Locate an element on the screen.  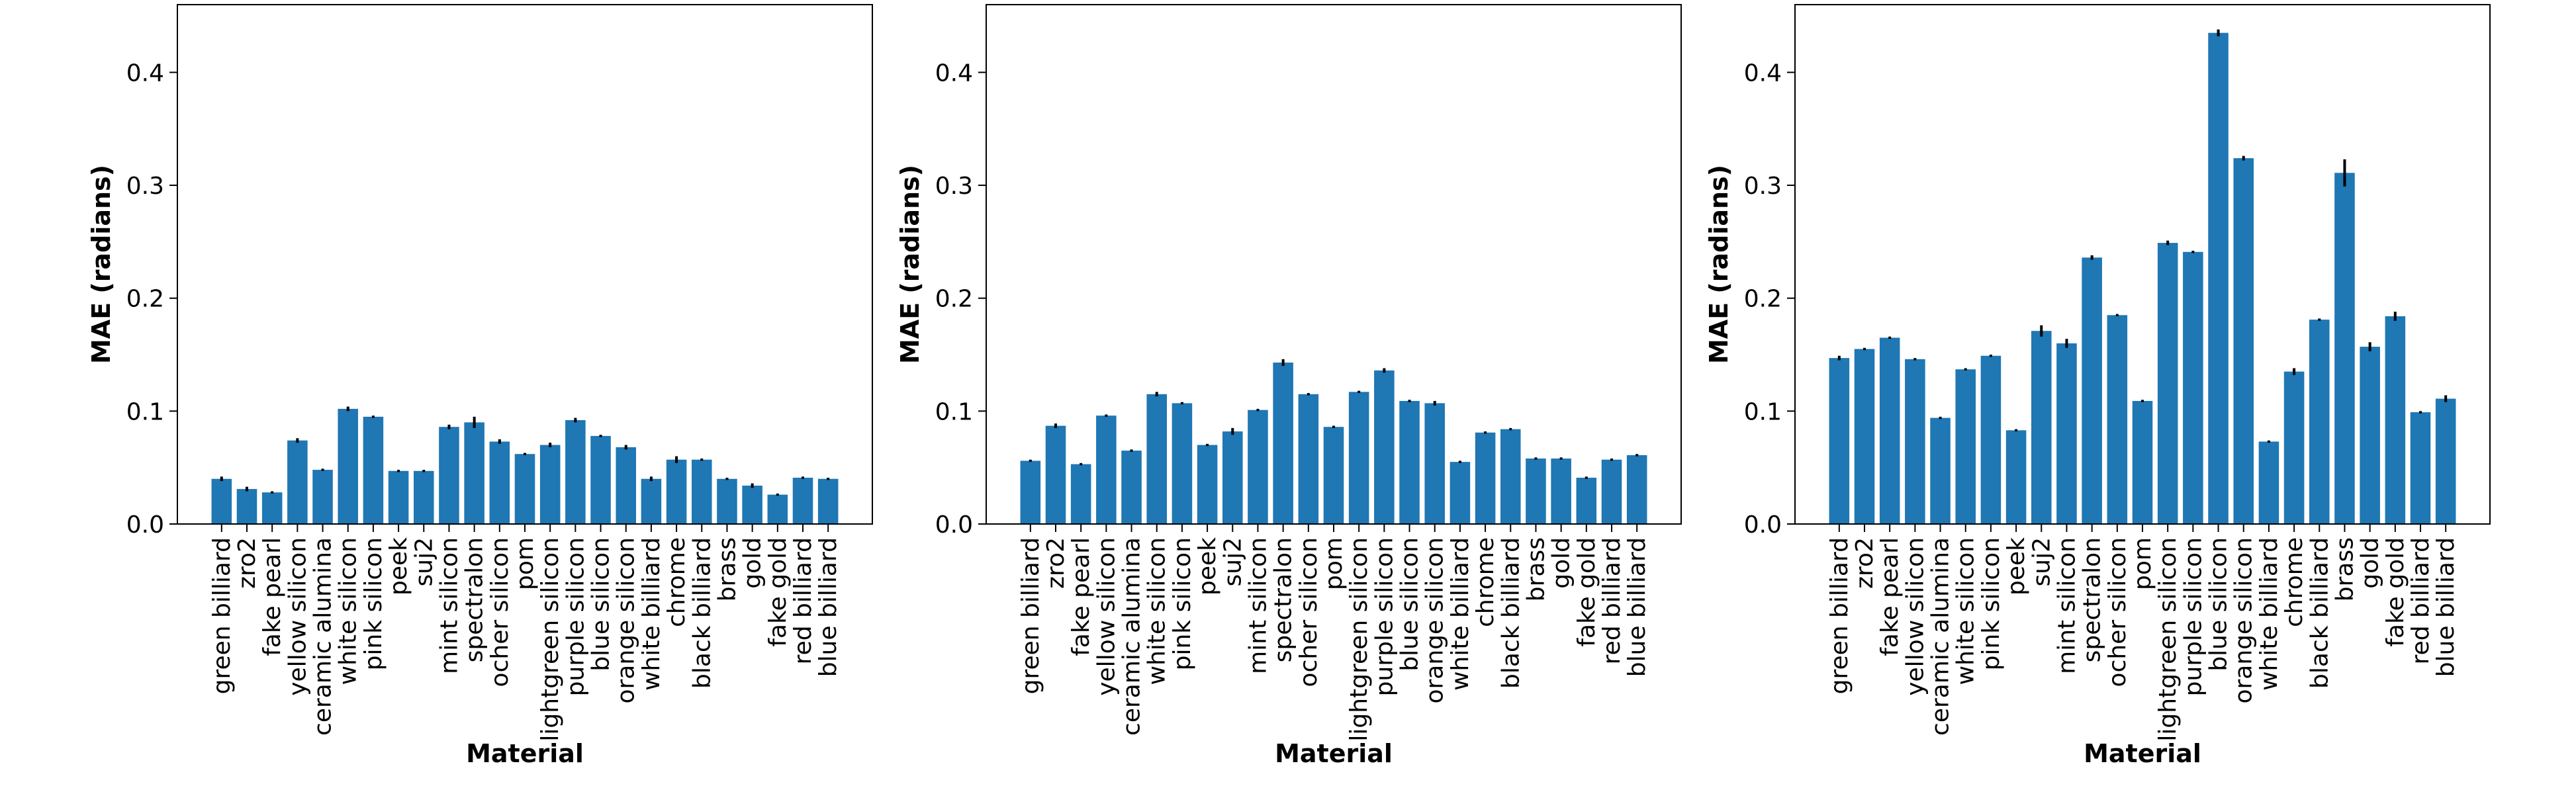
x-tick-label: brass is located at coordinates (727, 569).